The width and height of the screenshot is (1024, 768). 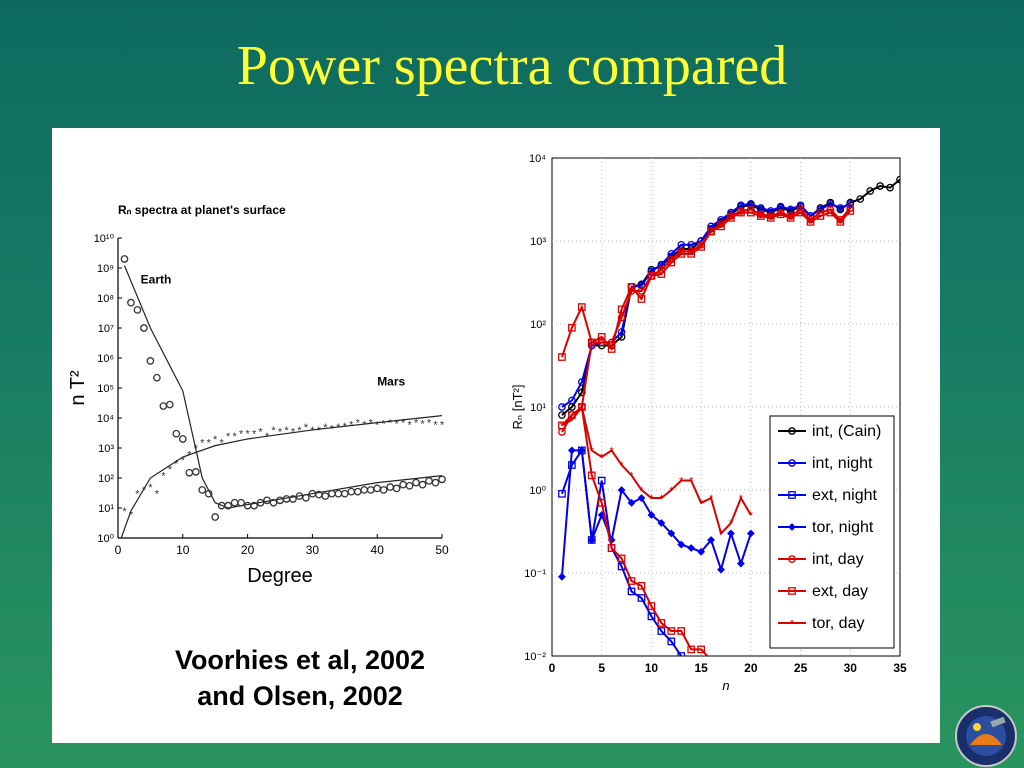 What do you see at coordinates (537, 159) in the screenshot?
I see `y-tick-label: 10⁴` at bounding box center [537, 159].